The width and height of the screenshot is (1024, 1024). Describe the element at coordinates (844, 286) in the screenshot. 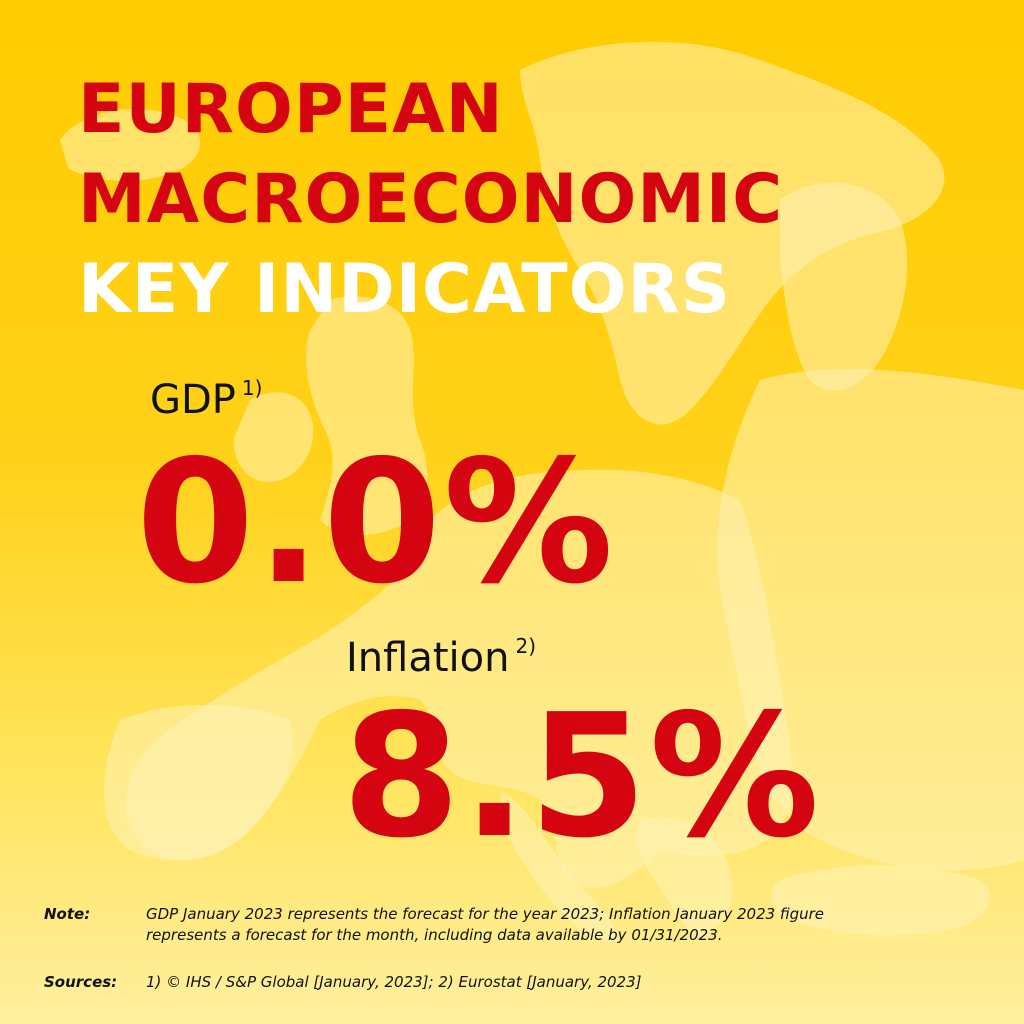

I see `finland-shape` at that location.